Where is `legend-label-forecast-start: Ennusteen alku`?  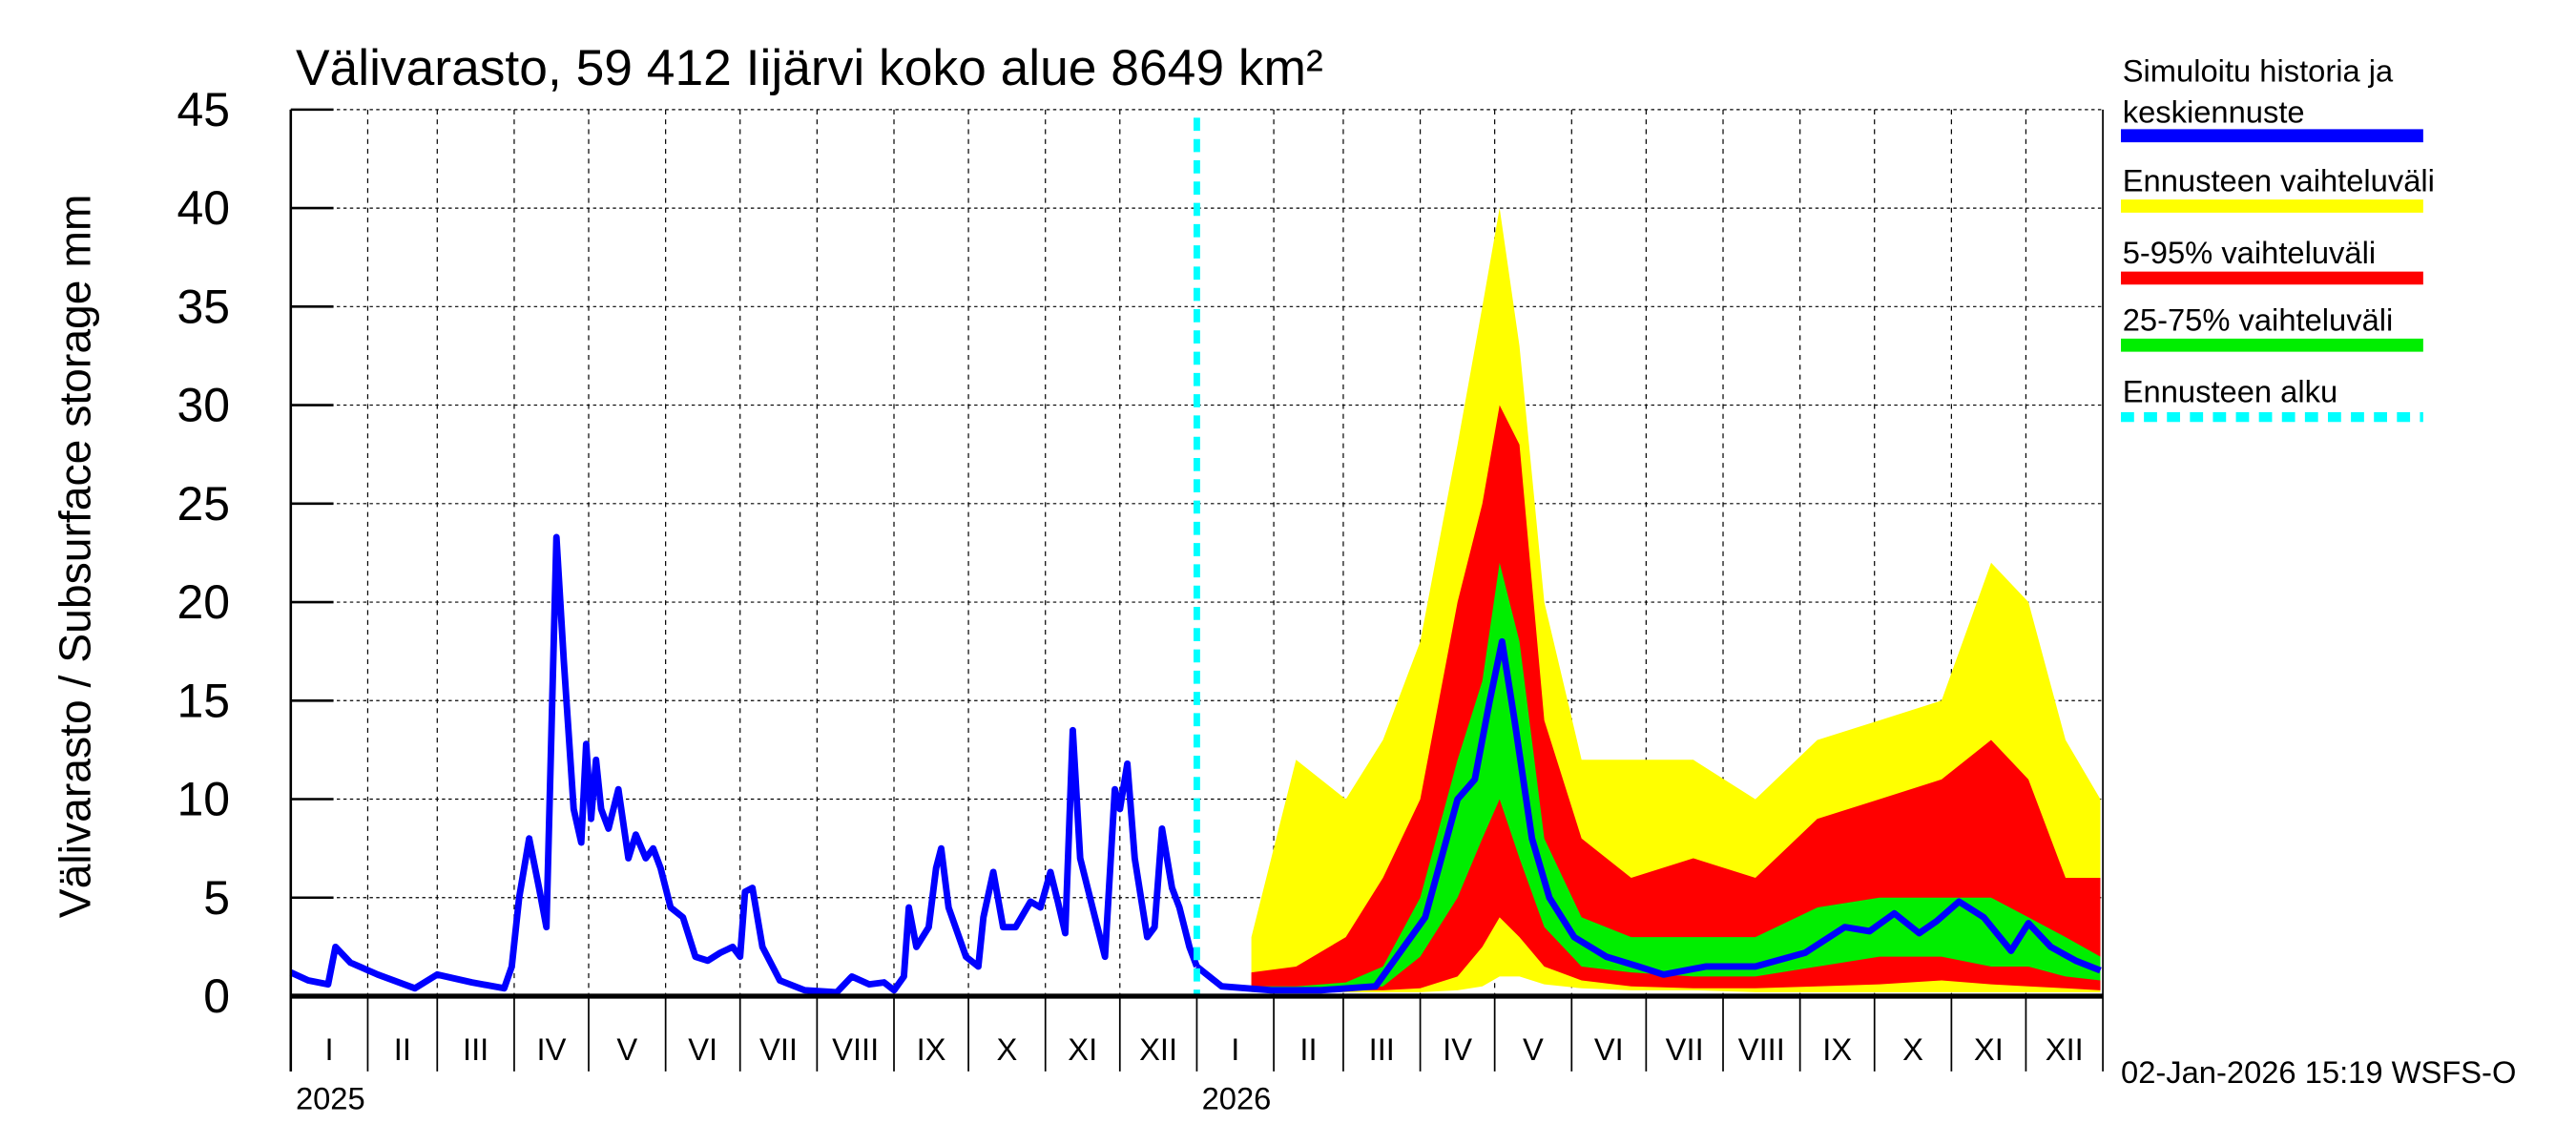 legend-label-forecast-start: Ennusteen alku is located at coordinates (2230, 391).